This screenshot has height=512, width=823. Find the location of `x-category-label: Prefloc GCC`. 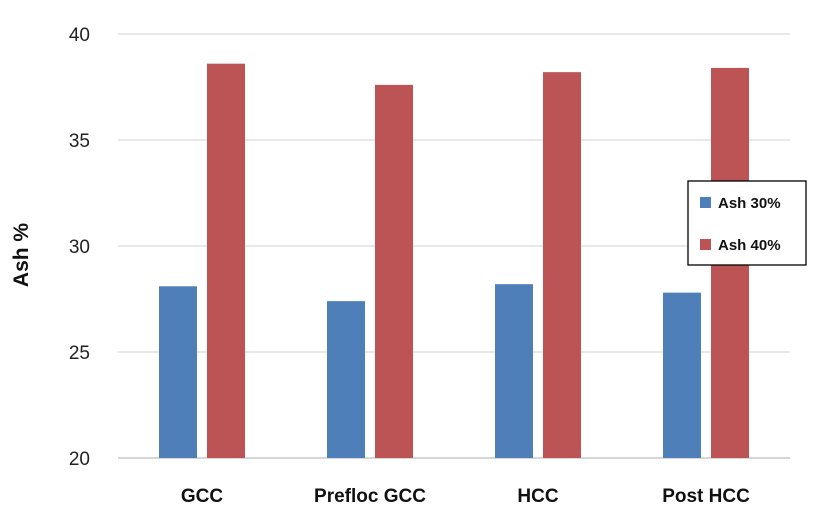

x-category-label: Prefloc GCC is located at coordinates (370, 496).